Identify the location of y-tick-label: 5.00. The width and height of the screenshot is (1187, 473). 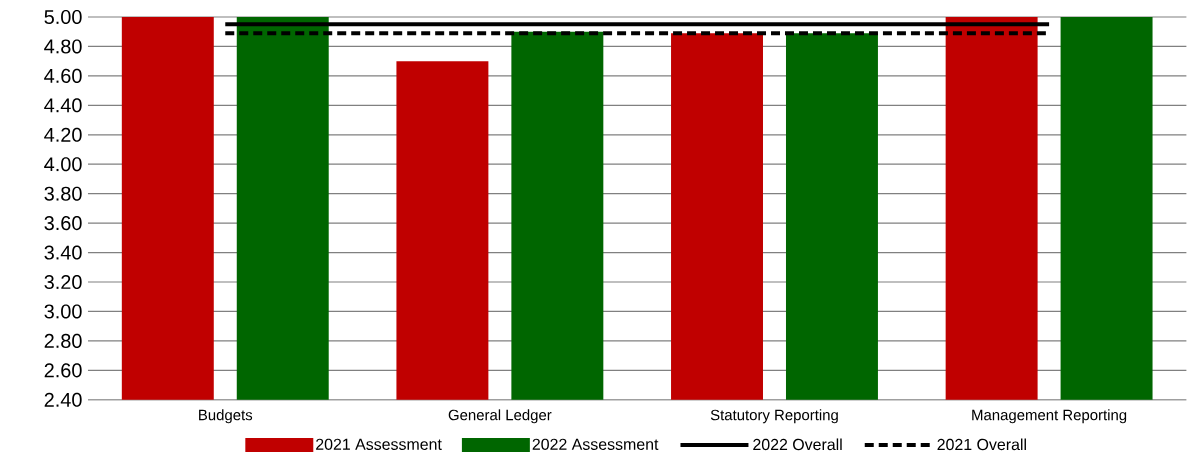
(63, 17).